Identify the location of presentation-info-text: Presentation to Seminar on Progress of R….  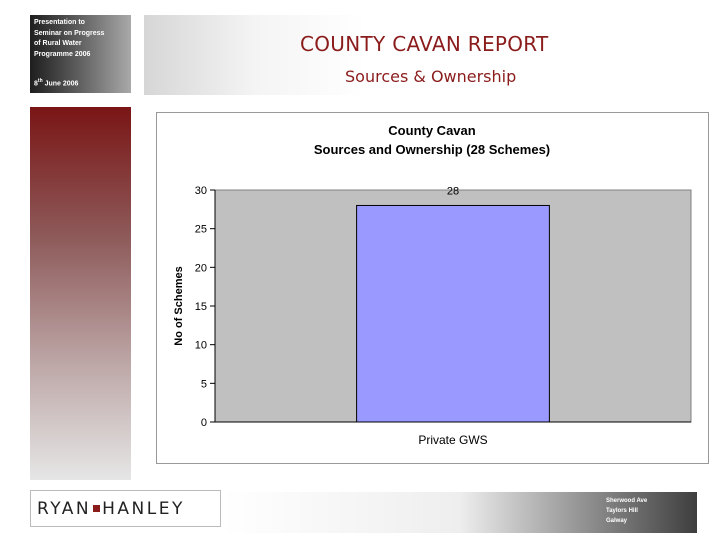
(81, 39).